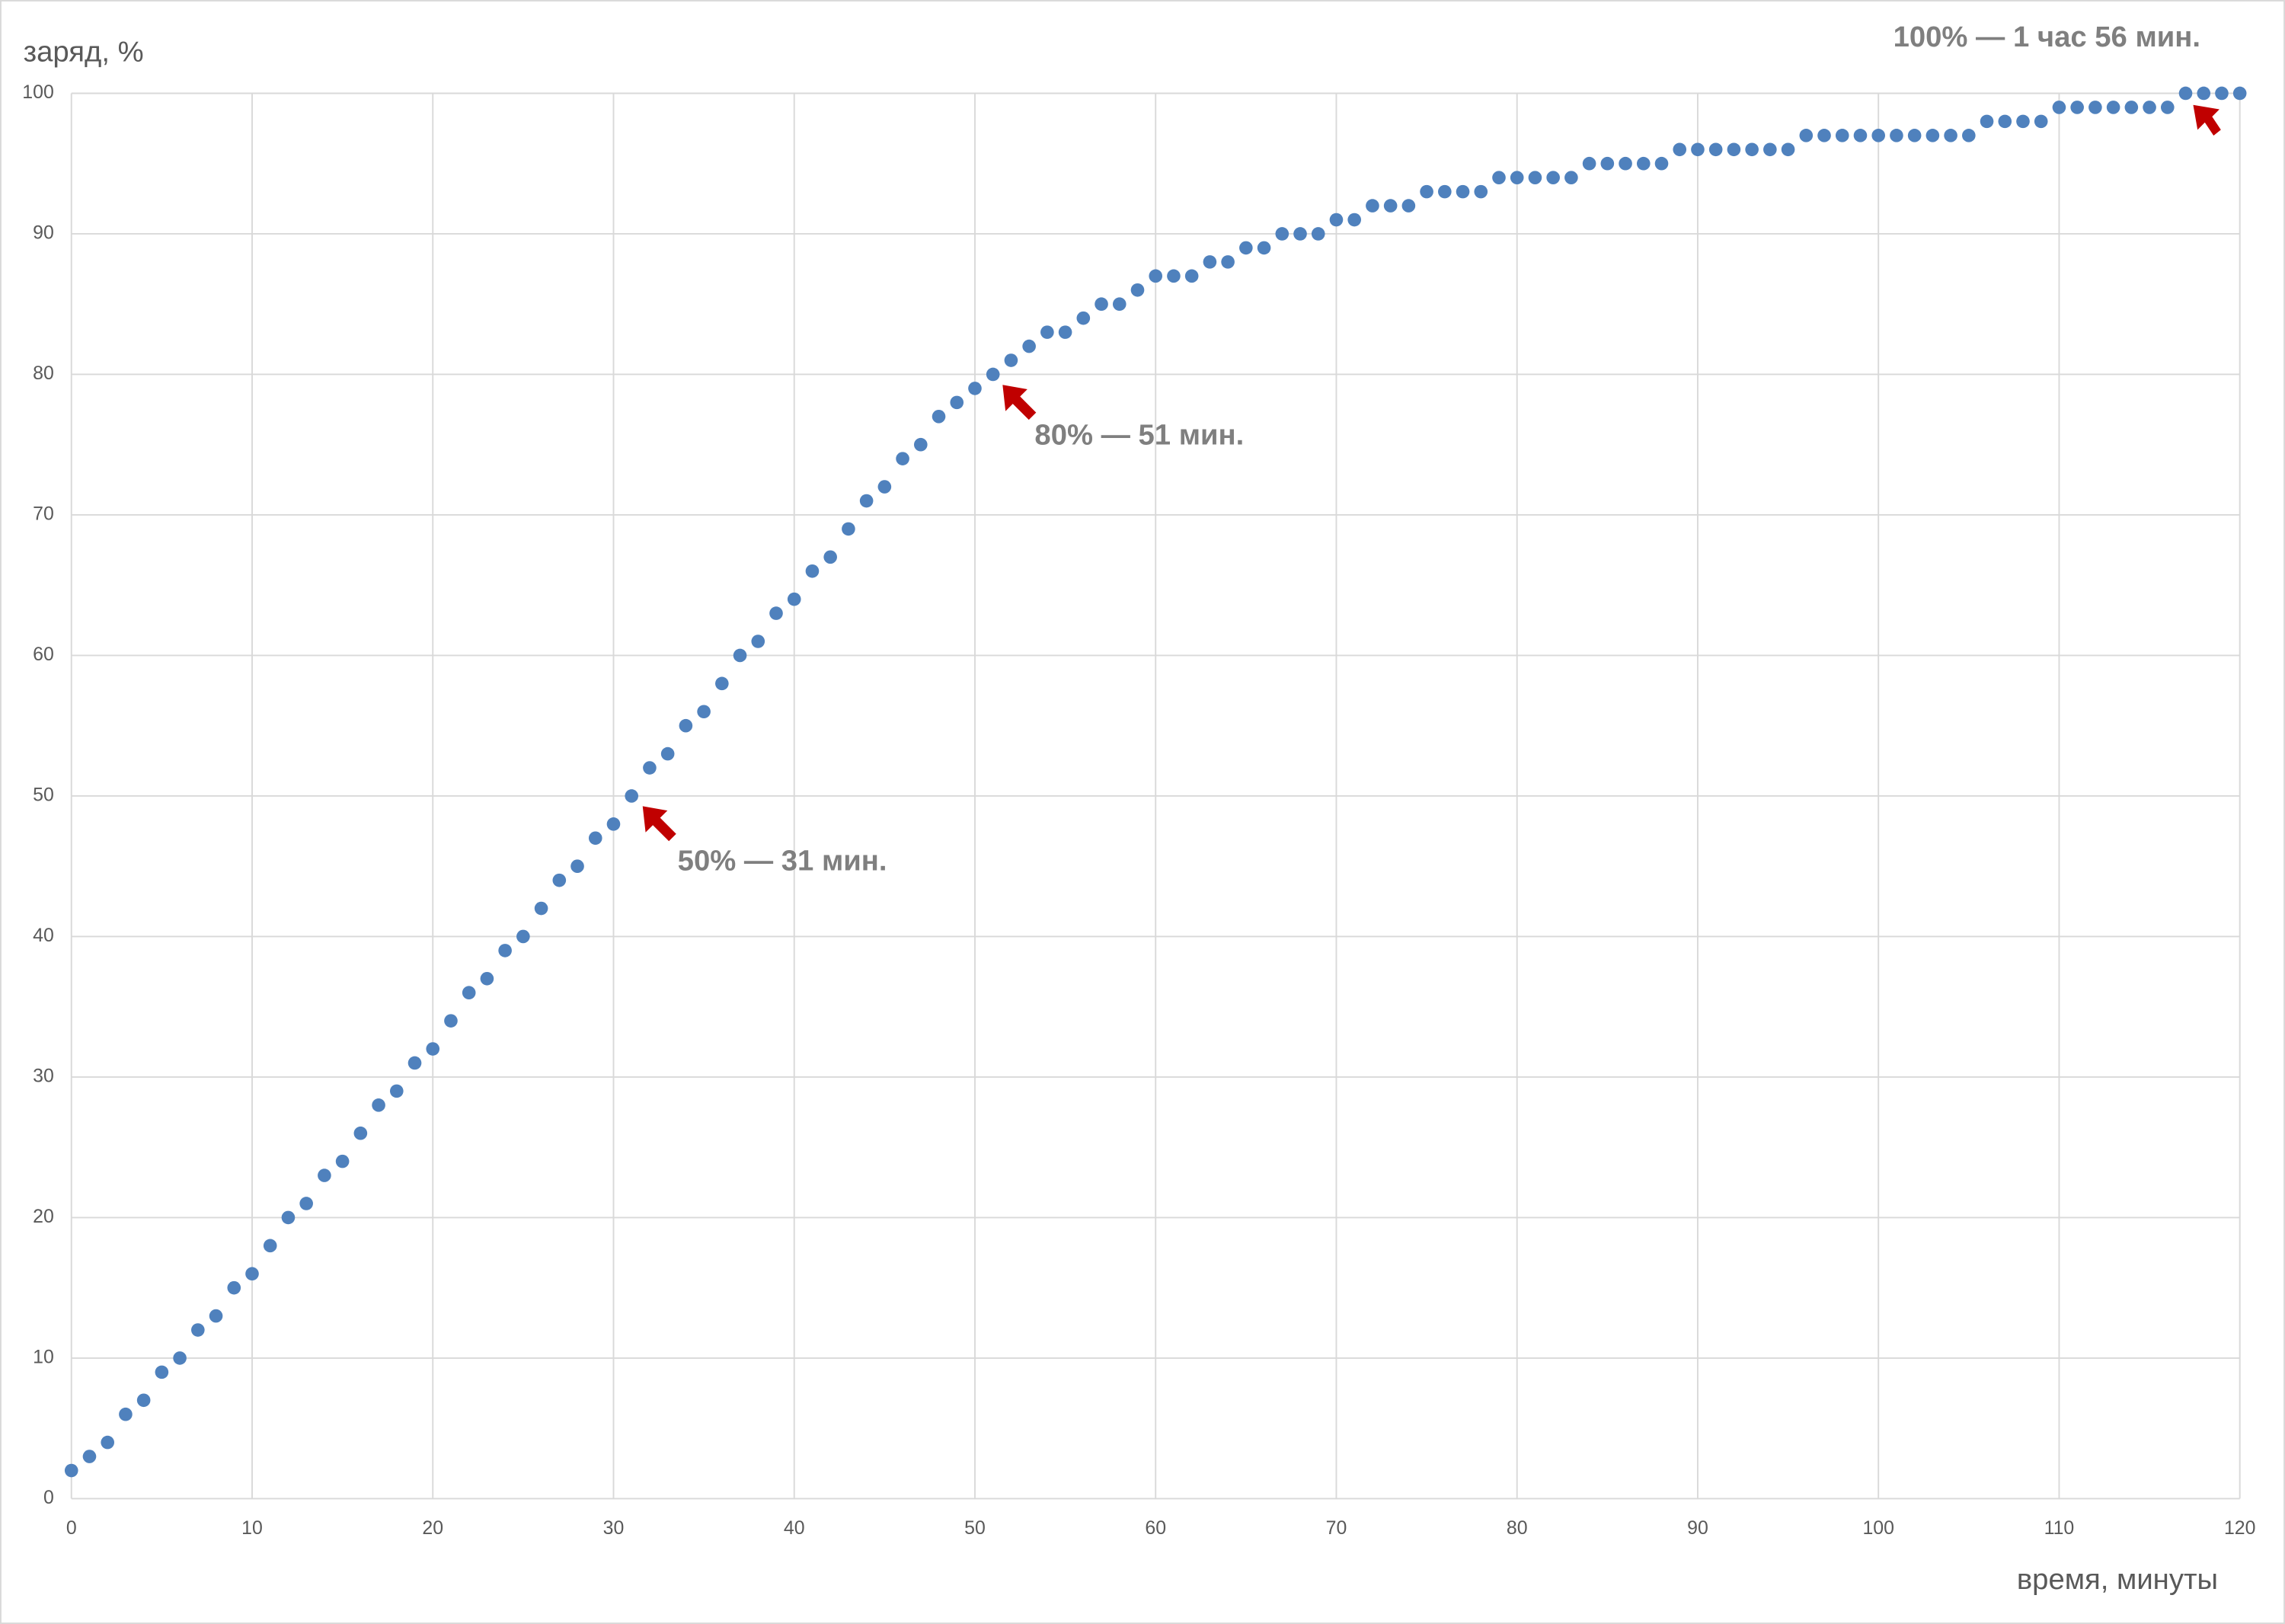  Describe the element at coordinates (2047, 37) in the screenshot. I see `annotation: 100% — 1 час 56 мин.` at that location.